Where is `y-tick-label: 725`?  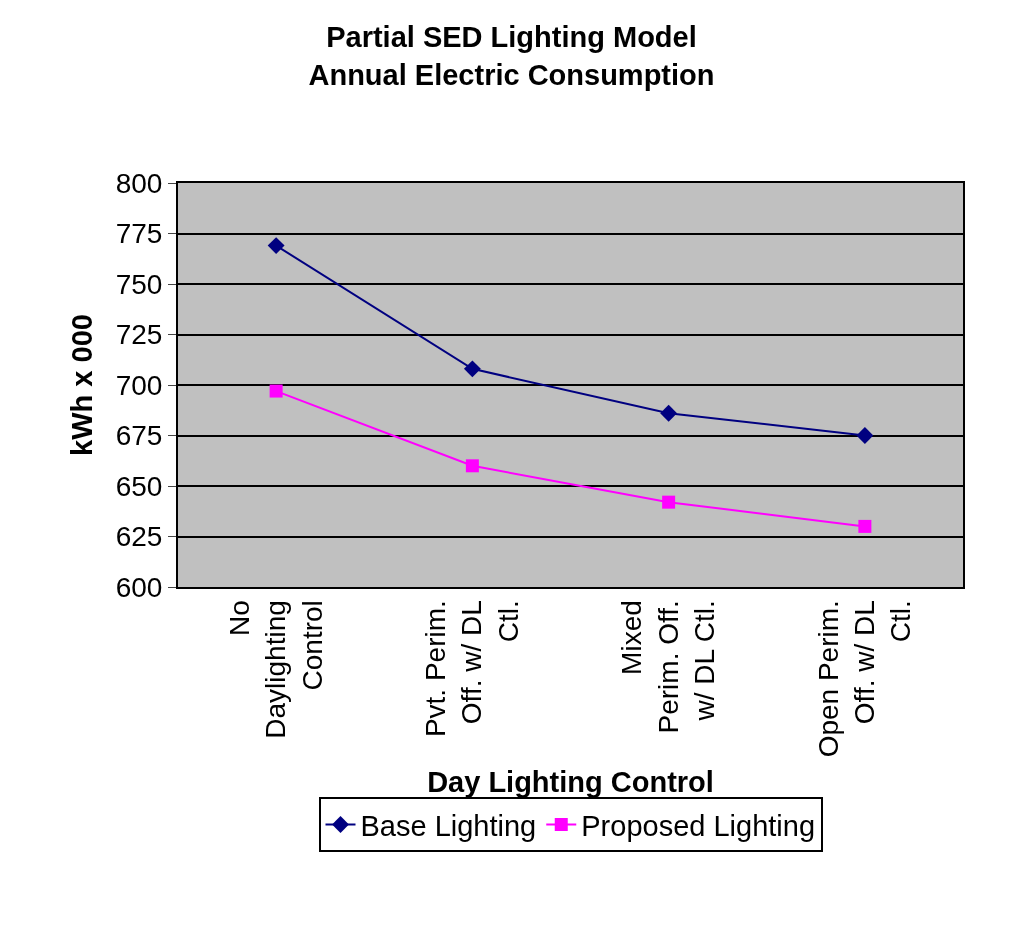 y-tick-label: 725 is located at coordinates (139, 335).